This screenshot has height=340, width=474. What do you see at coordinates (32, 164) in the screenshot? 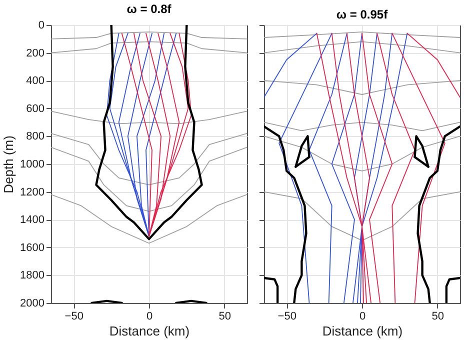
I see `y-tick-label: 1000` at bounding box center [32, 164].